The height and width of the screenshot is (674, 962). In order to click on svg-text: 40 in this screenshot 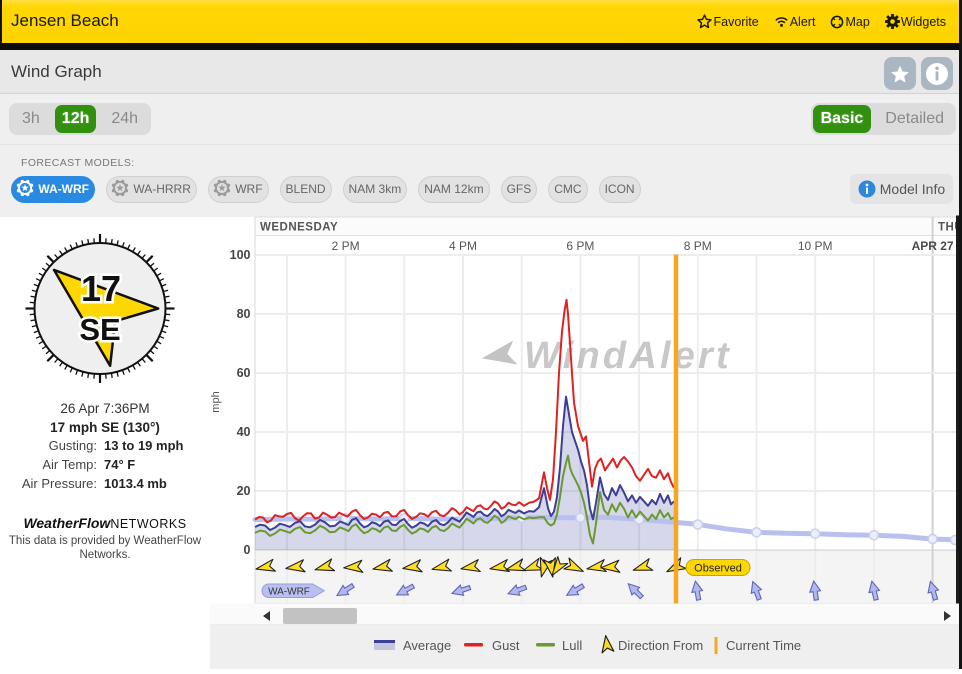, I will do `click(244, 432)`.